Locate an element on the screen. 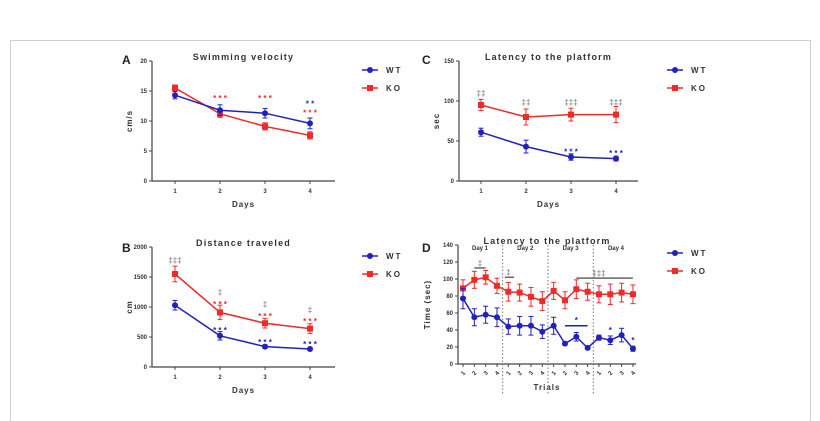  y-tick-label: 100 is located at coordinates (449, 102).